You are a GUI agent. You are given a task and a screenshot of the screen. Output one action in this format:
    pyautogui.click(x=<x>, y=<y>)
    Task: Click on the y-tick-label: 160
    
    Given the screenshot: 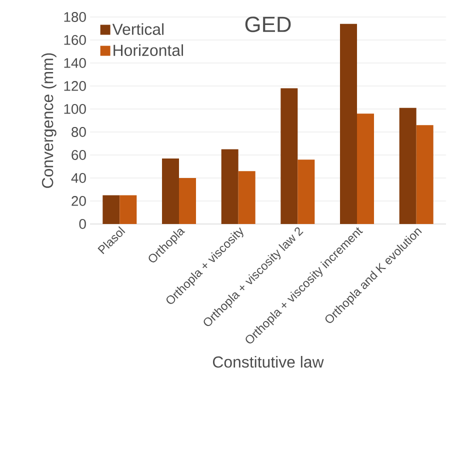 What is the action you would take?
    pyautogui.click(x=75, y=40)
    